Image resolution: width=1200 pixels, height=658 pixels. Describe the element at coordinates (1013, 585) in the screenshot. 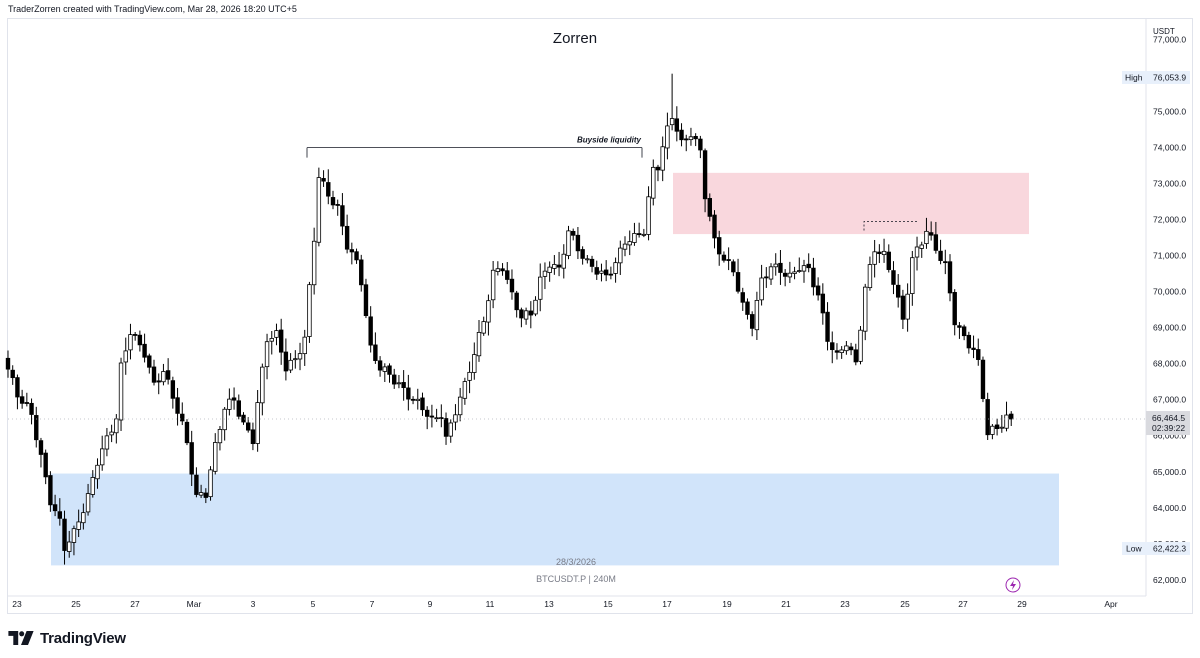

I see `lightning-icon` at that location.